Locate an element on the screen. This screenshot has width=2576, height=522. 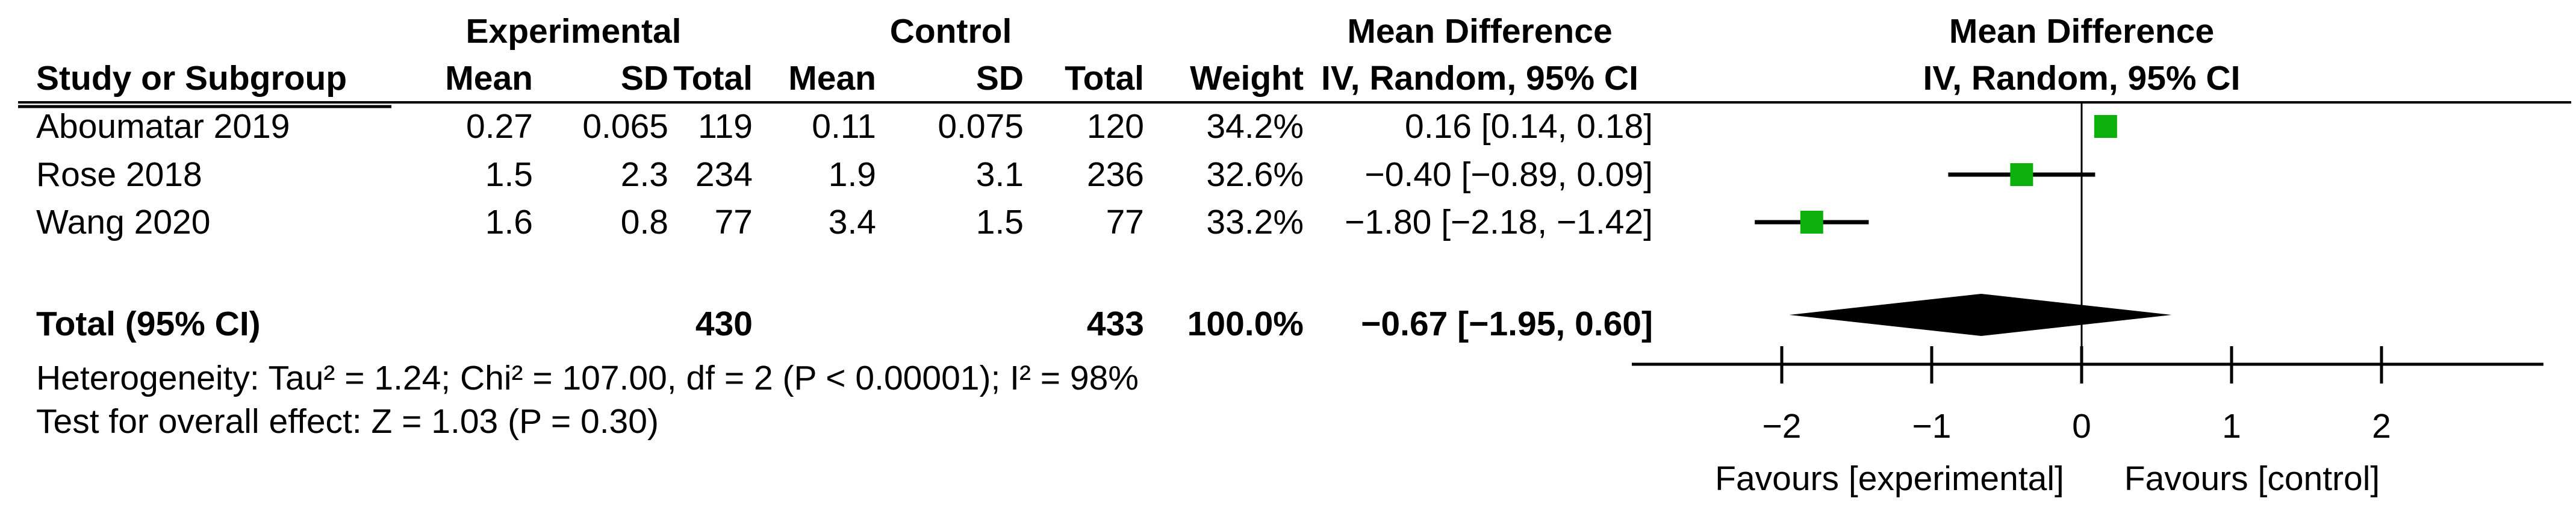
total-label: Total (95% CI) is located at coordinates (149, 324).